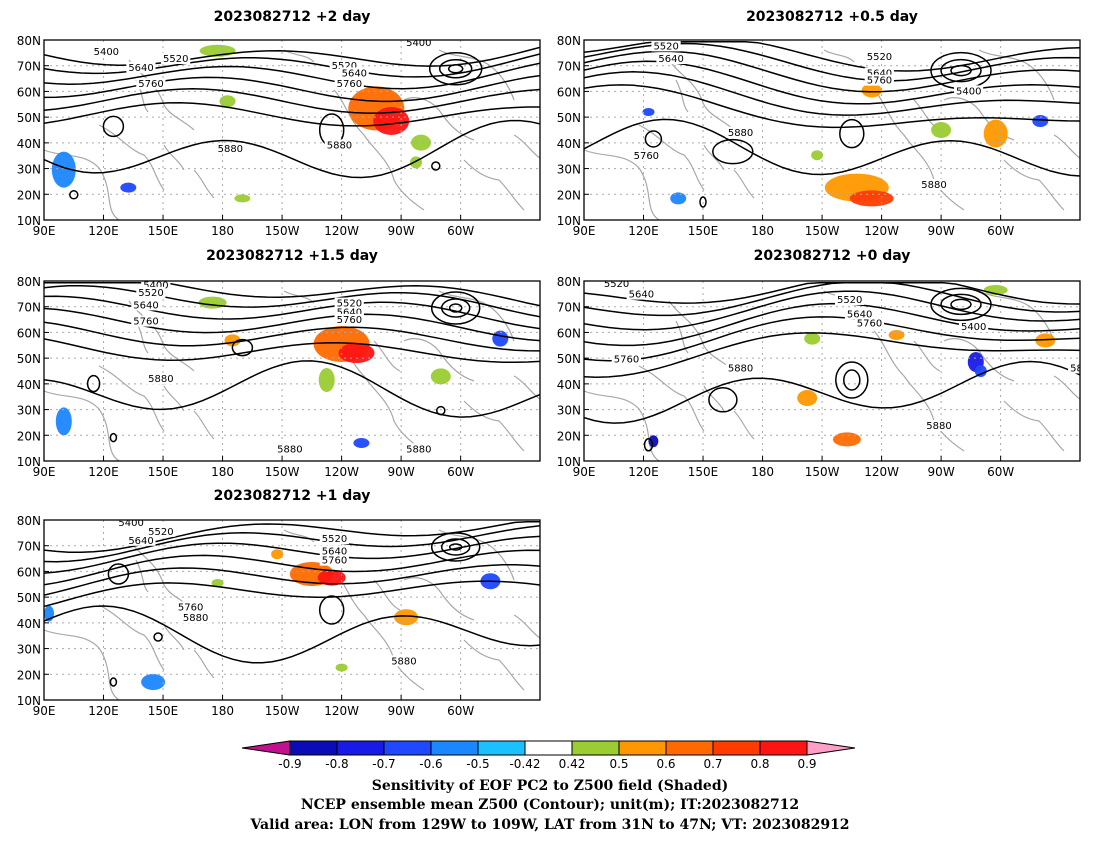  I want to click on colorbar-tick-label: -0.8, so click(336, 764).